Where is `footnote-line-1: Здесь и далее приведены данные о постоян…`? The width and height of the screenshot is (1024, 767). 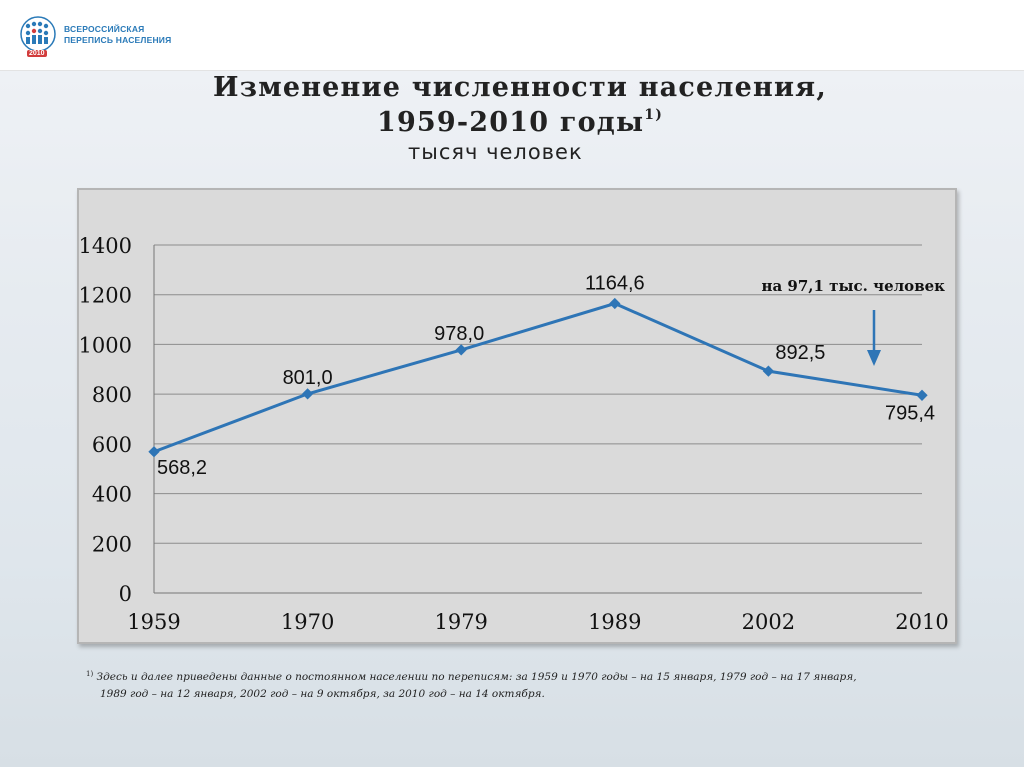
footnote-line-1: Здесь и далее приведены данные о постоян… is located at coordinates (476, 677).